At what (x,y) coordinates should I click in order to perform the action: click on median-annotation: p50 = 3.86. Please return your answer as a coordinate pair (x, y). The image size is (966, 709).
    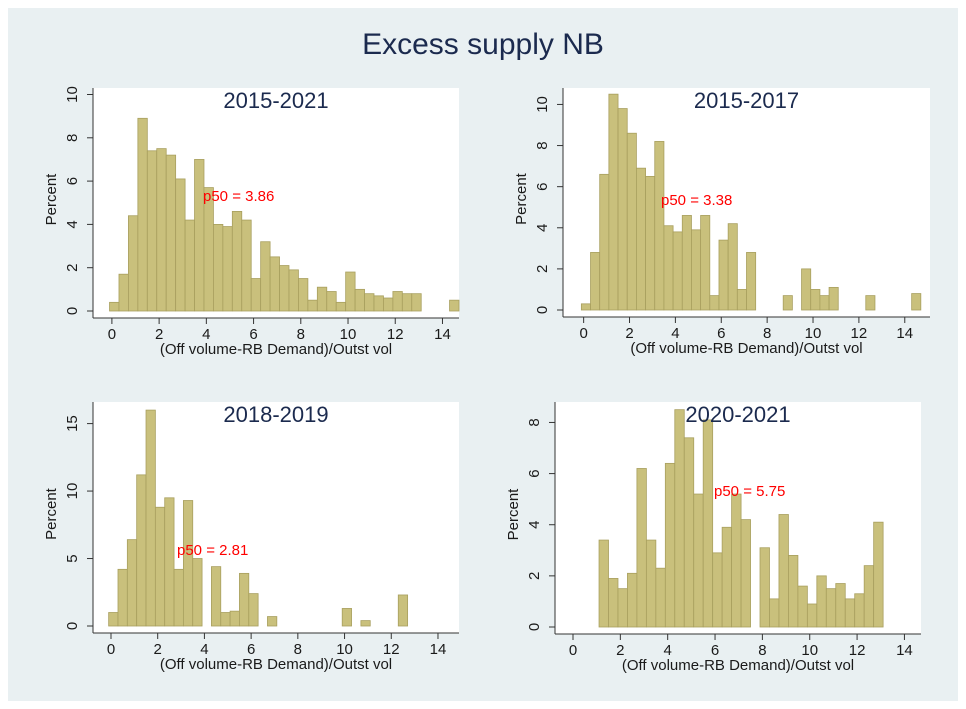
    Looking at the image, I should click on (238, 196).